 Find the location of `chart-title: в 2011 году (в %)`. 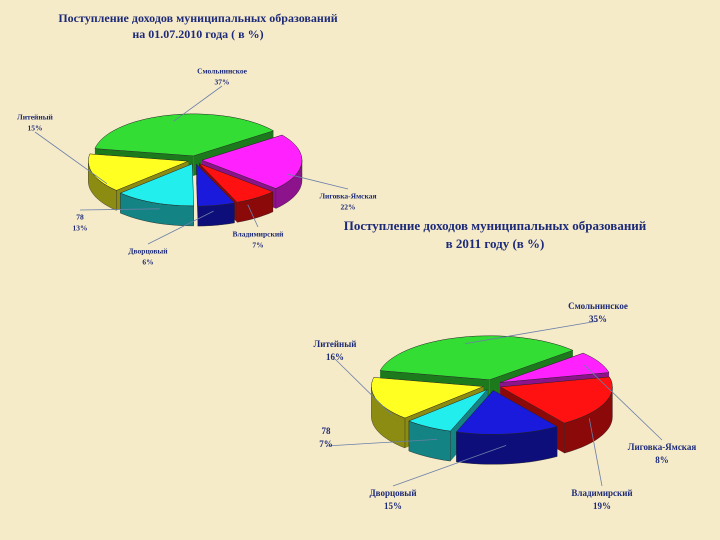

chart-title: в 2011 году (в %) is located at coordinates (495, 243).